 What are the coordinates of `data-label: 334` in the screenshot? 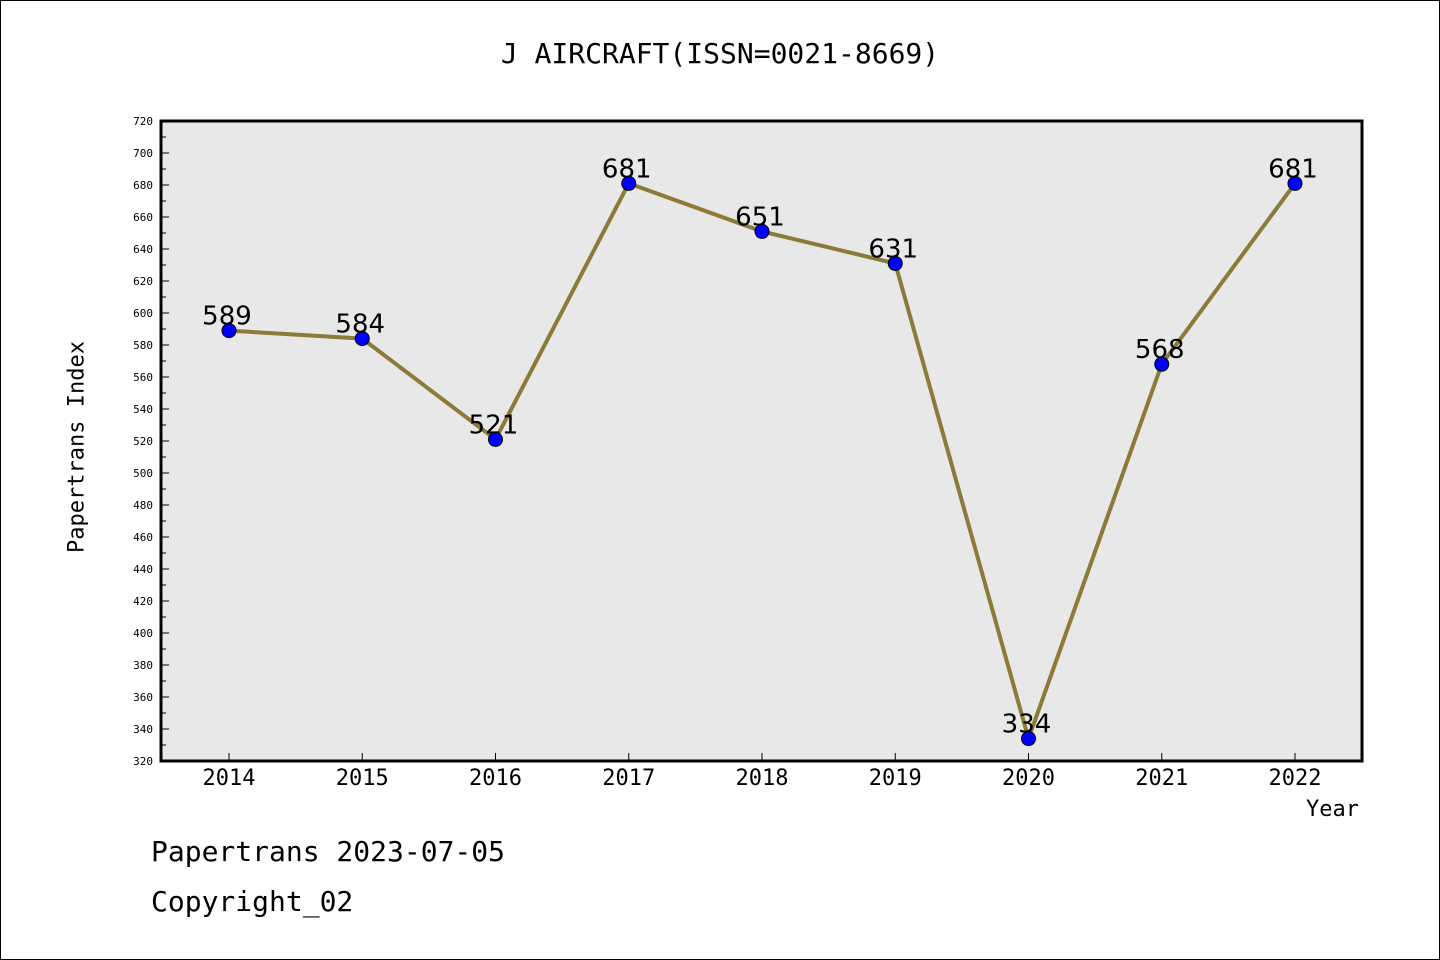 It's located at (1027, 725).